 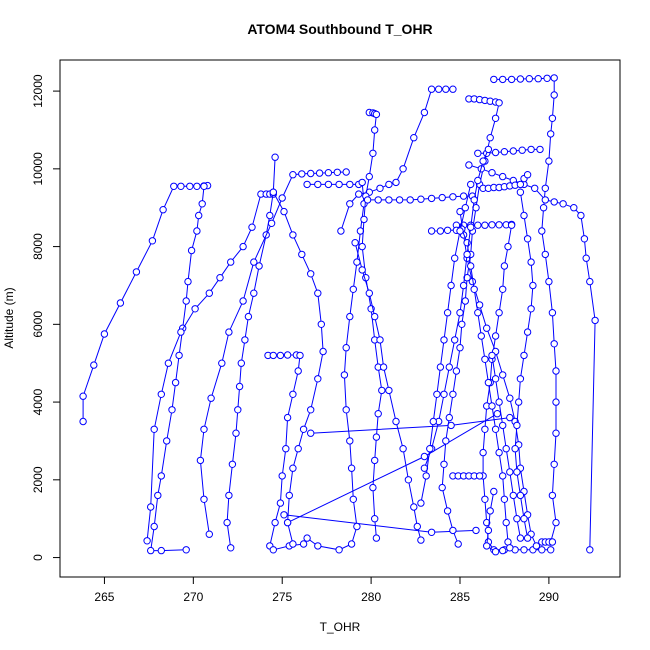 What do you see at coordinates (326, 590) in the screenshot?
I see `x-axis: 265 270 275 280 285 290` at bounding box center [326, 590].